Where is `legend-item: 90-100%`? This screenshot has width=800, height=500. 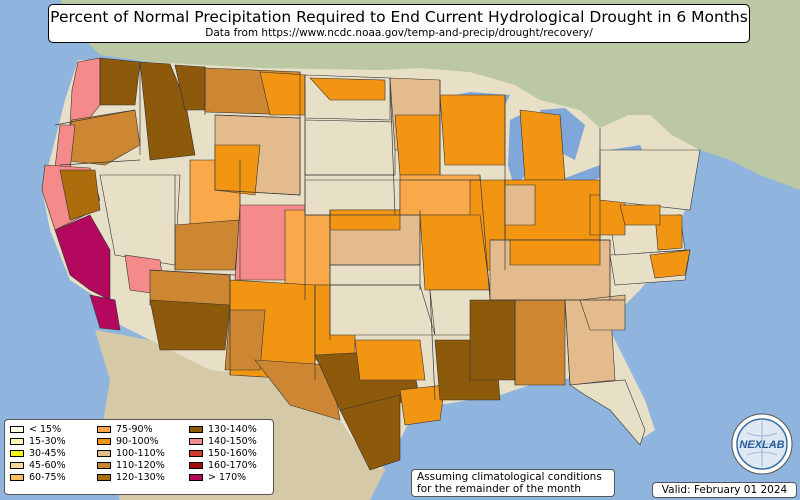 legend-item: 90-100% is located at coordinates (131, 441).